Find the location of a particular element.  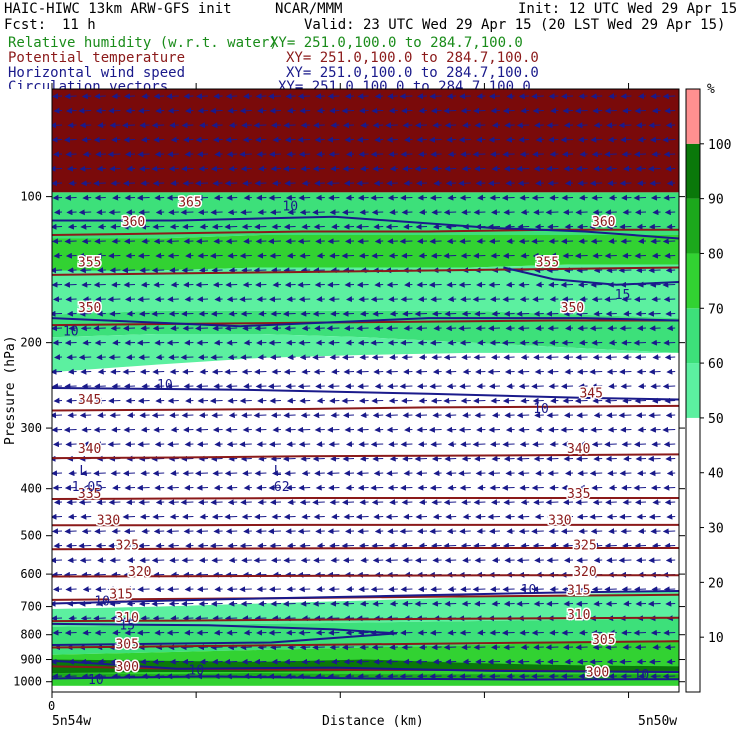

colorbar-swatch is located at coordinates (693, 664).